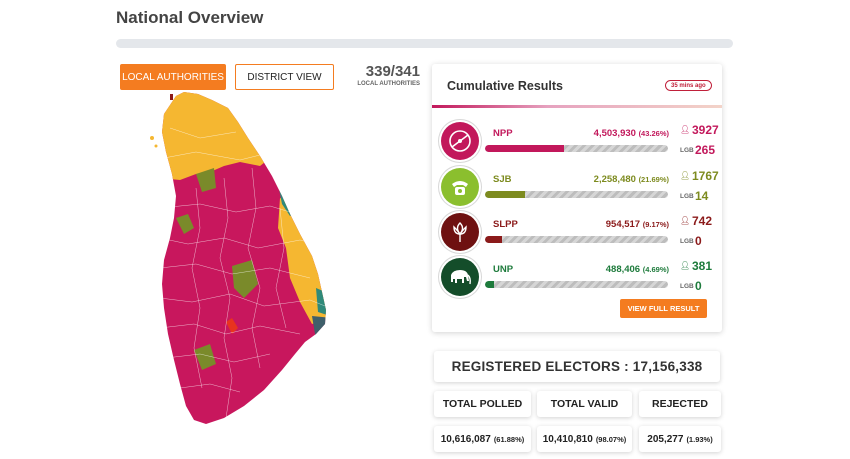 Image resolution: width=850 pixels, height=459 pixels. Describe the element at coordinates (699, 439) in the screenshot. I see `stat-pct: (1.93%)` at that location.